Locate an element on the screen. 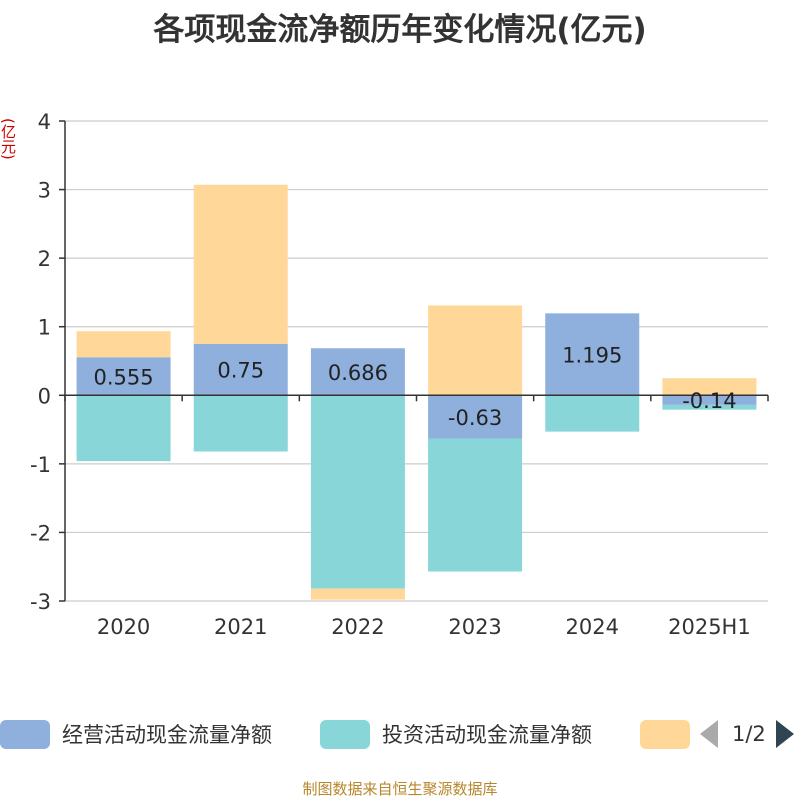  bar-operating-2025H1 is located at coordinates (709, 400).